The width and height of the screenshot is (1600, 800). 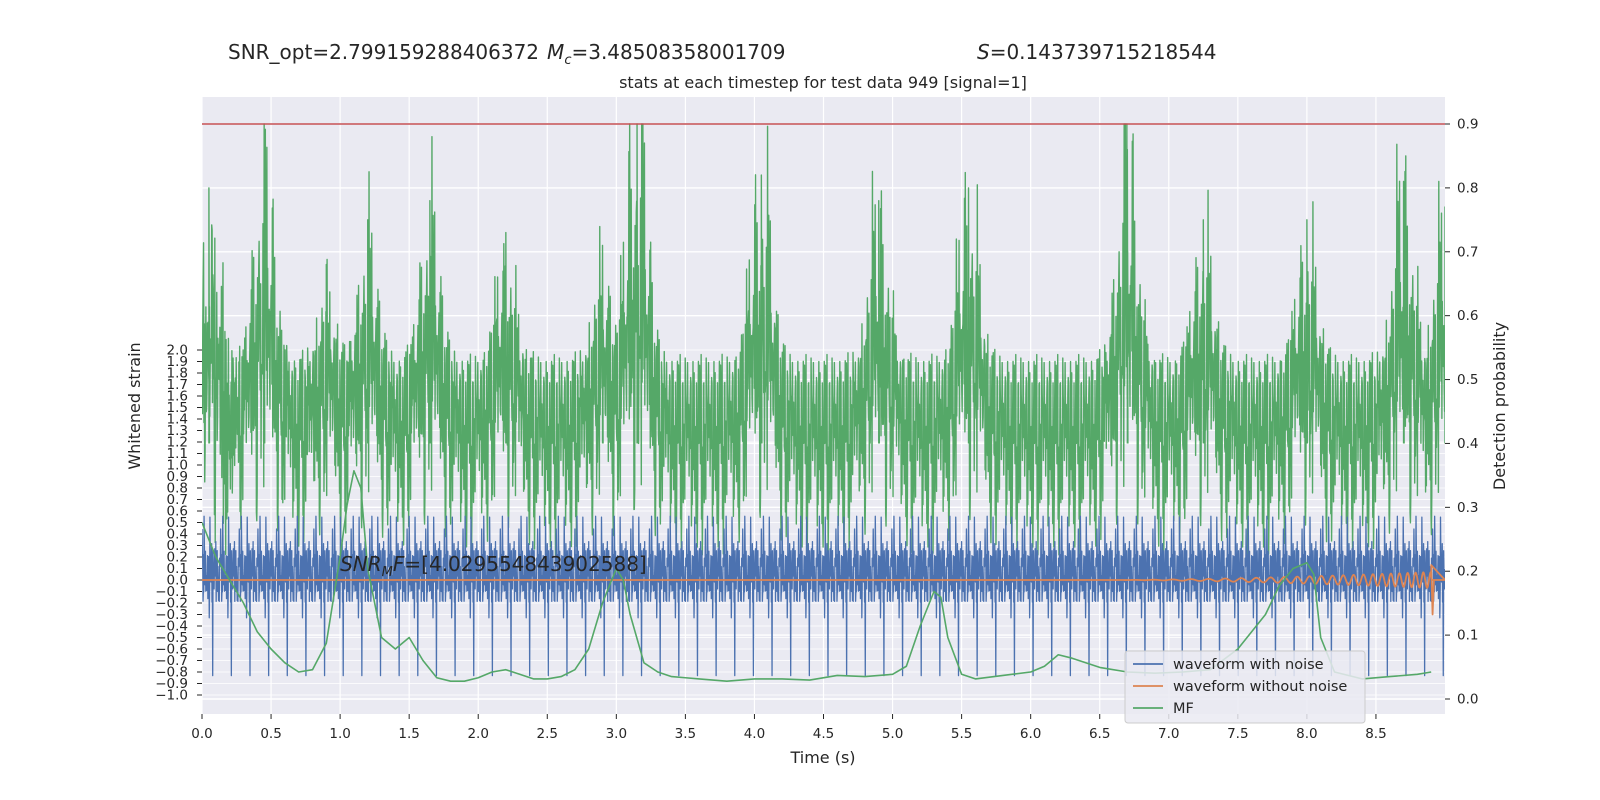 I want to click on annotation-snr: SNR, so click(x=361, y=564).